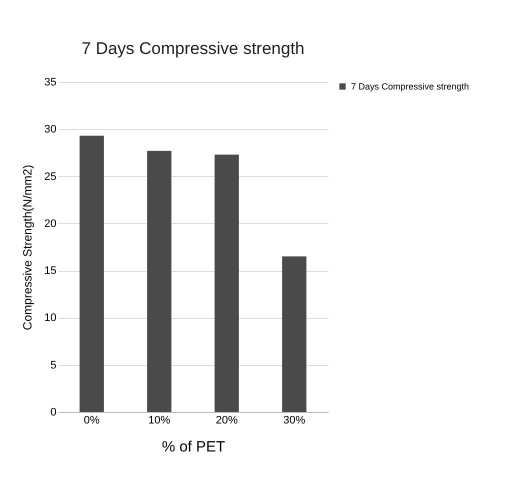  I want to click on y-tick-label: 35, so click(50, 82).